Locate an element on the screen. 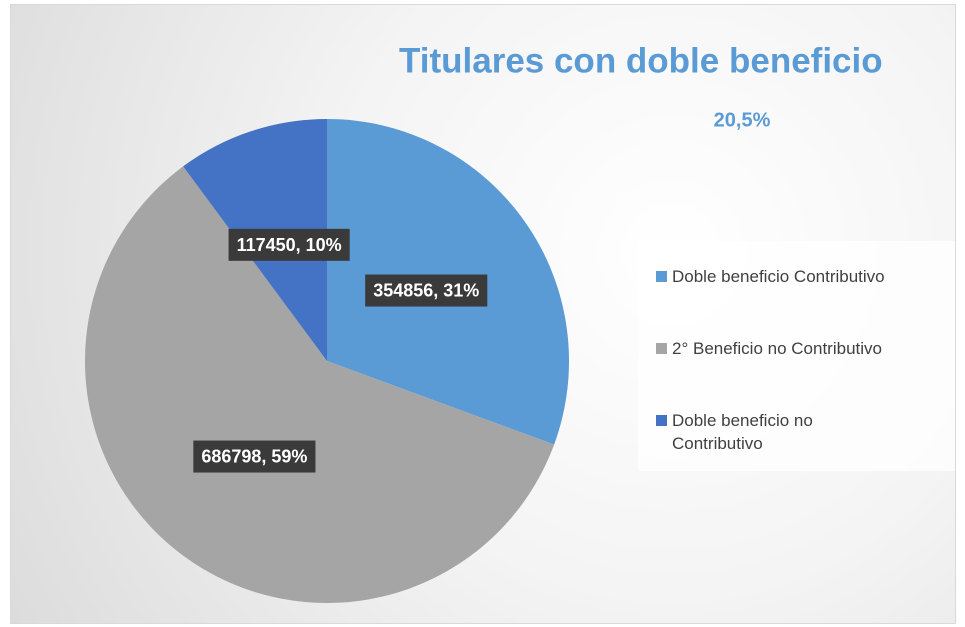 This screenshot has height=627, width=965. data-label: 686798, 59% is located at coordinates (254, 456).